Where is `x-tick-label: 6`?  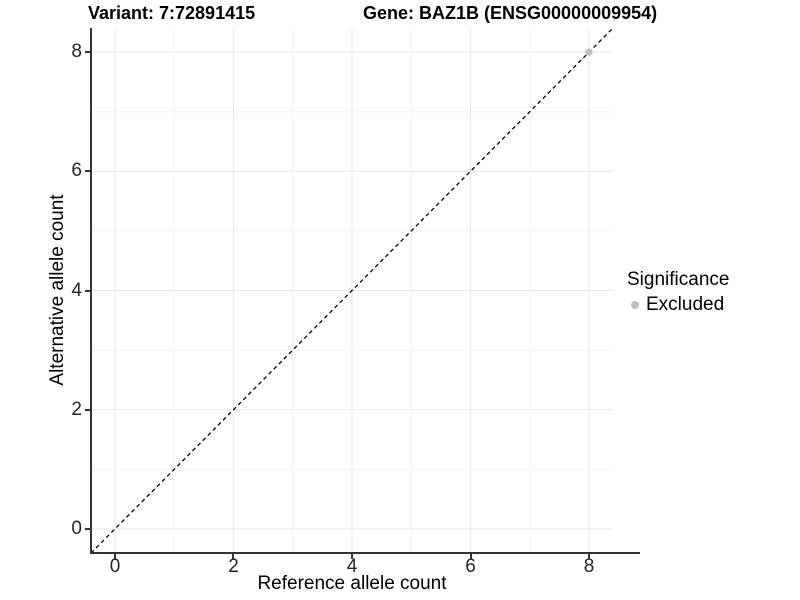
x-tick-label: 6 is located at coordinates (470, 566).